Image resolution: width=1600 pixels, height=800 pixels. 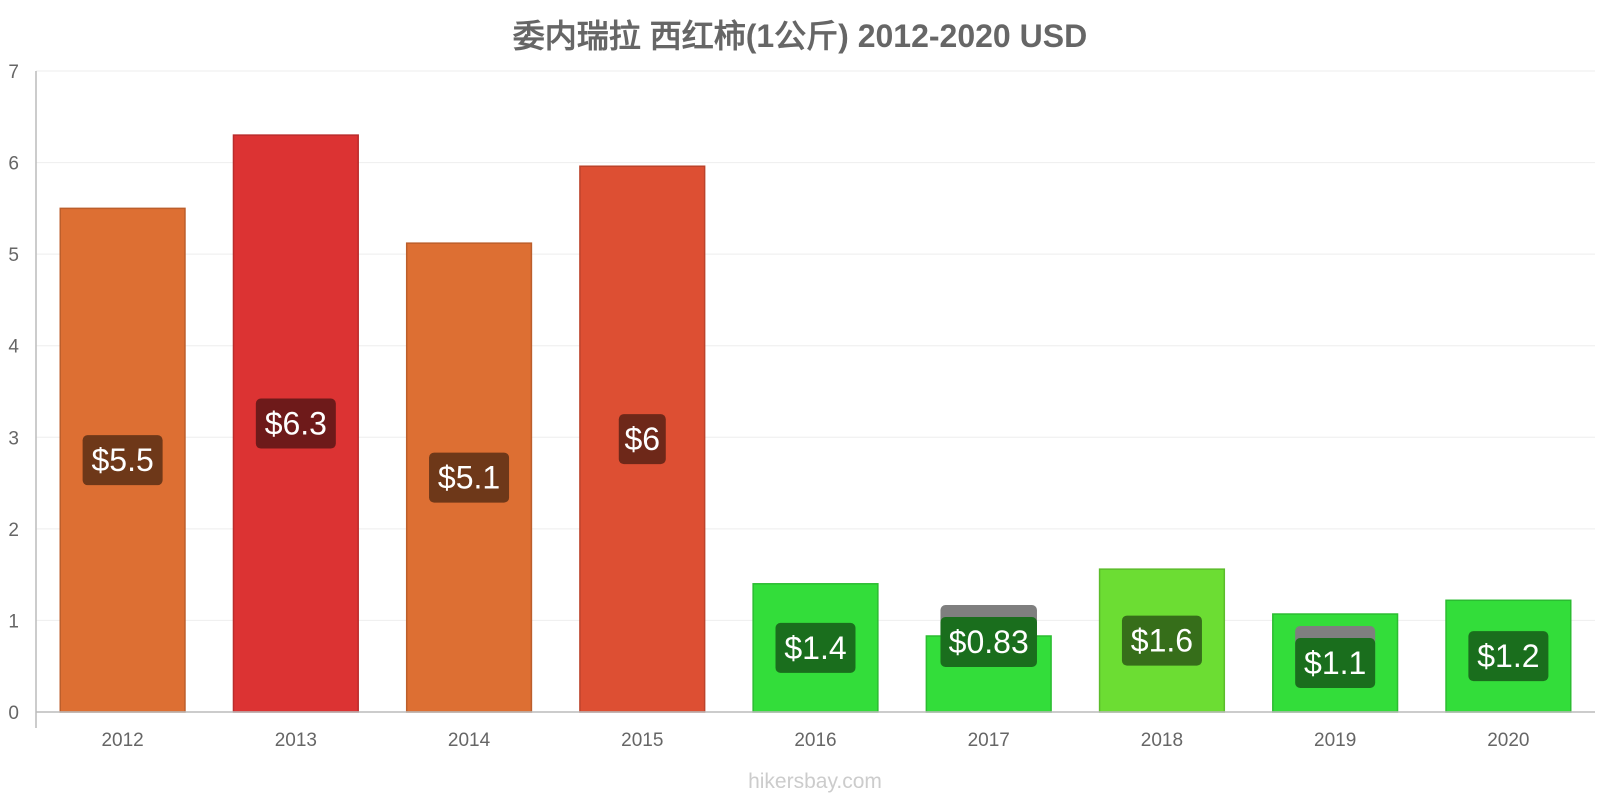 I want to click on x-tick-label: 2019, so click(x=1335, y=740).